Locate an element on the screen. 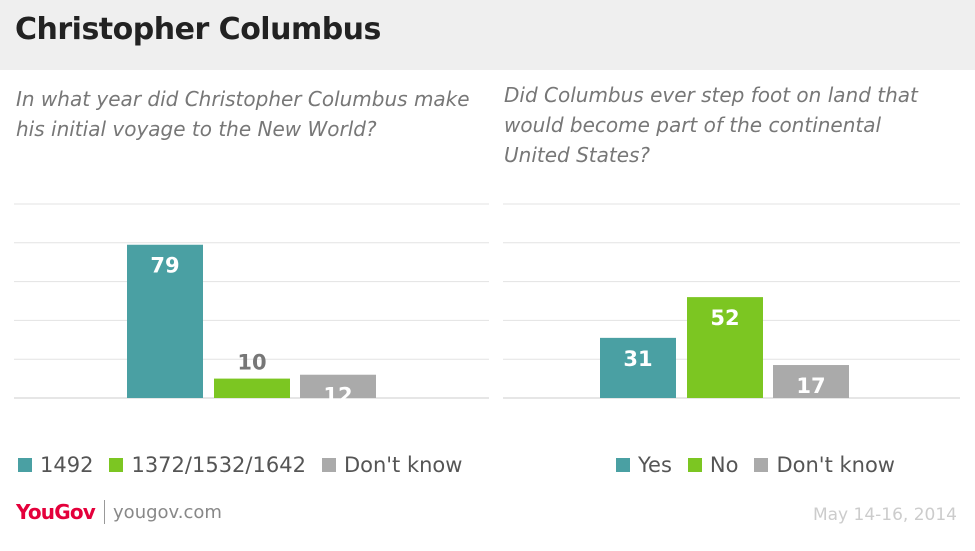 Image resolution: width=975 pixels, height=551 pixels. page-title: Christopher Columbus is located at coordinates (198, 29).